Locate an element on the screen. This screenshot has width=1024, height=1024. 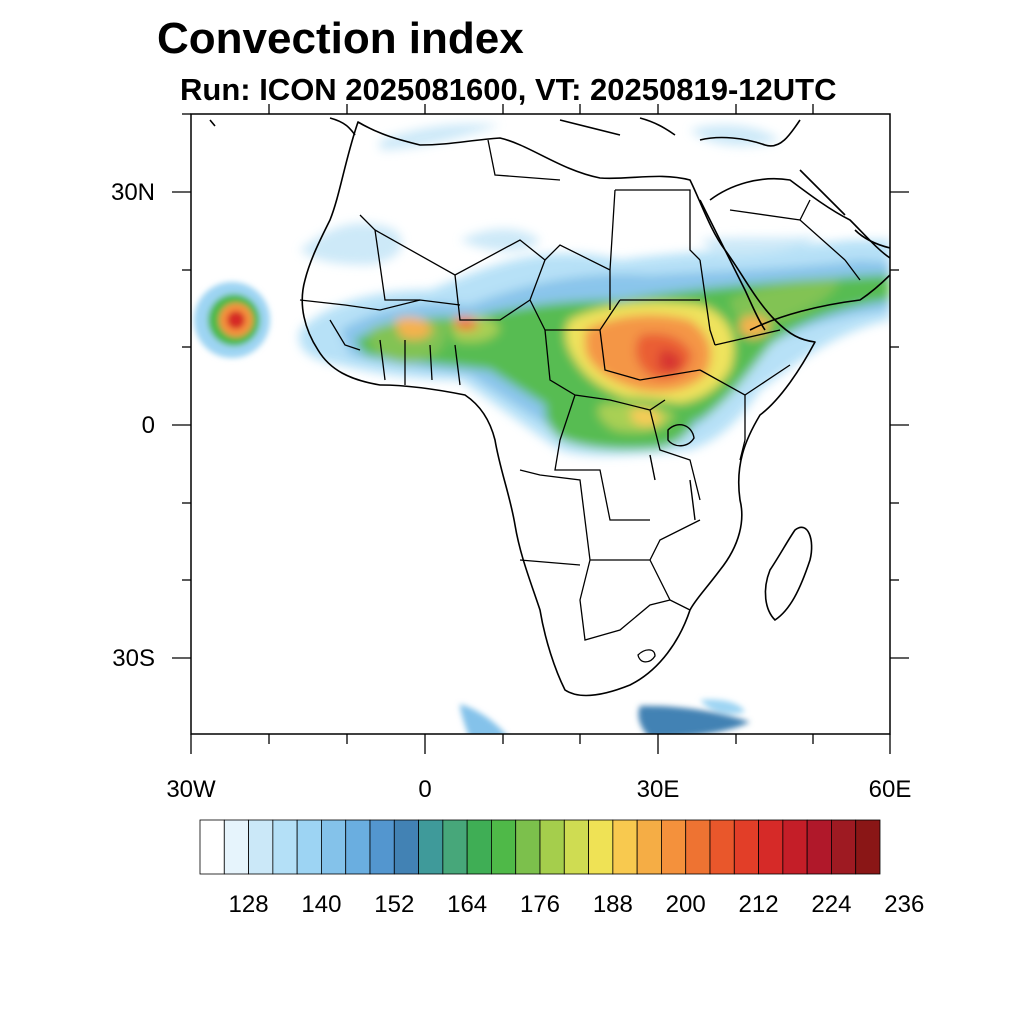
colorbar-label: 200 is located at coordinates (686, 904).